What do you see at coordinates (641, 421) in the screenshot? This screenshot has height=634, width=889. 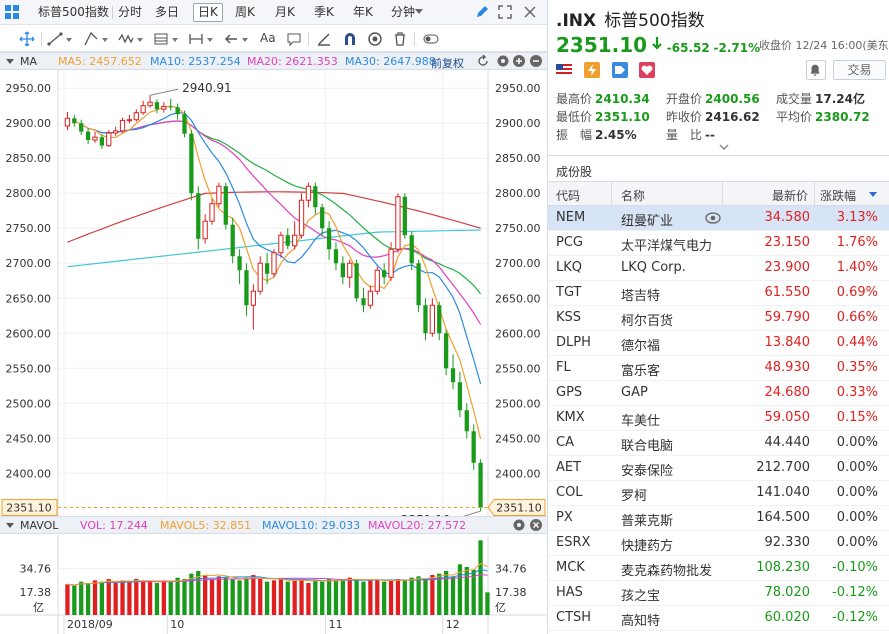 I see `row-name: 车美仕` at bounding box center [641, 421].